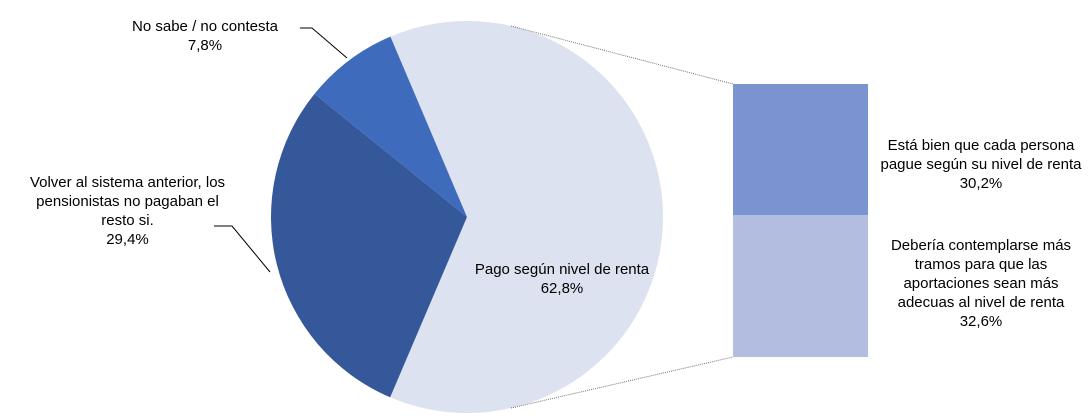 The height and width of the screenshot is (418, 1092). I want to click on slice-value: 62,8%, so click(562, 288).